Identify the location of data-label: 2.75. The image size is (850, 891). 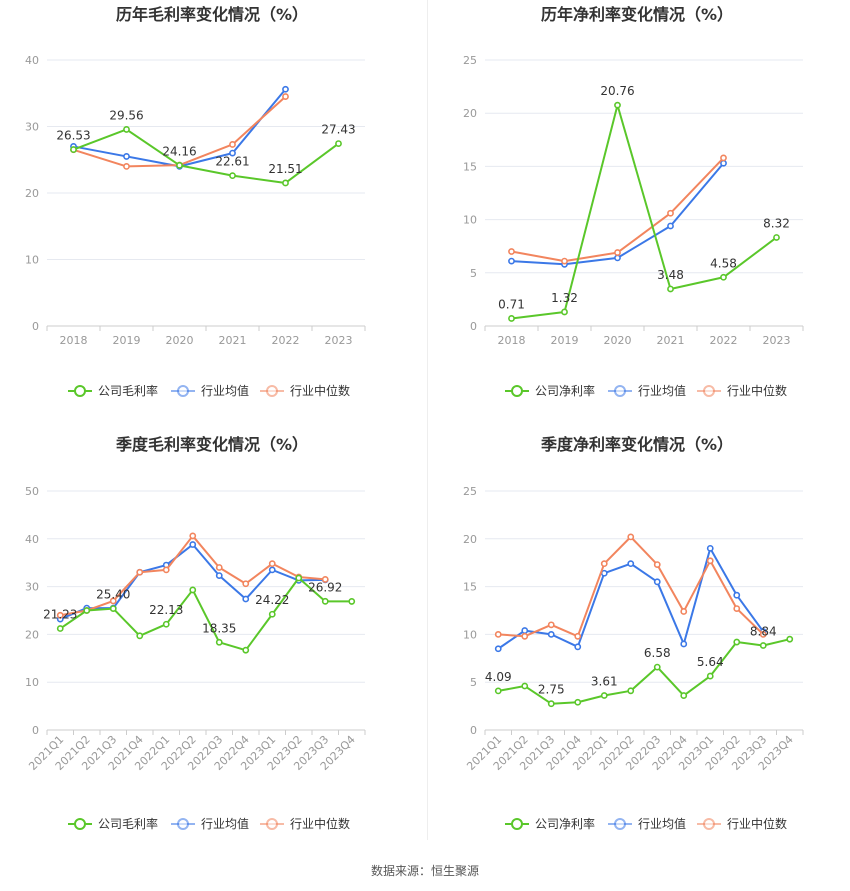
(551, 690).